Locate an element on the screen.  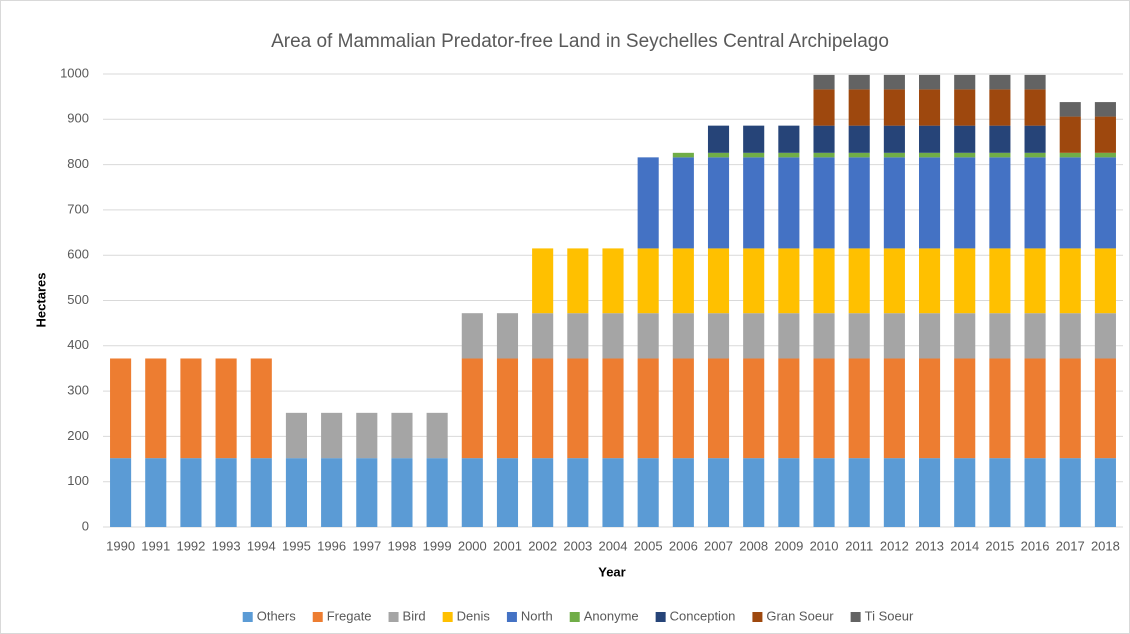
x-tick-label: 2016 is located at coordinates (1035, 545).